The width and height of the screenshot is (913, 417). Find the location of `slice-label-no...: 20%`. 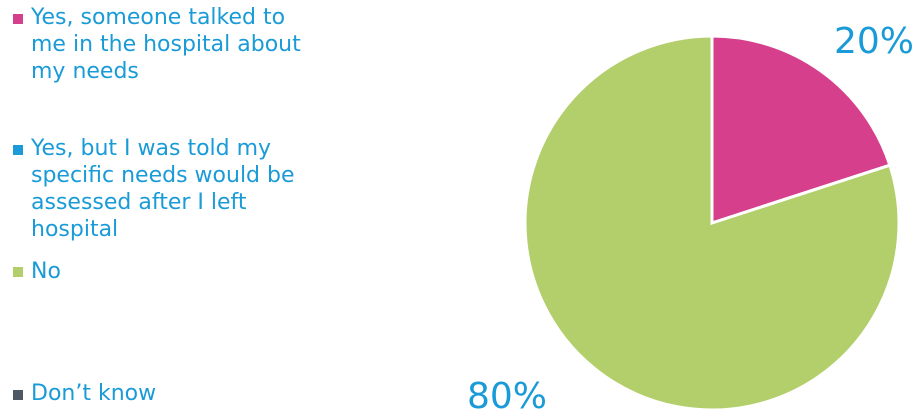

slice-label-no...: 20% is located at coordinates (873, 41).